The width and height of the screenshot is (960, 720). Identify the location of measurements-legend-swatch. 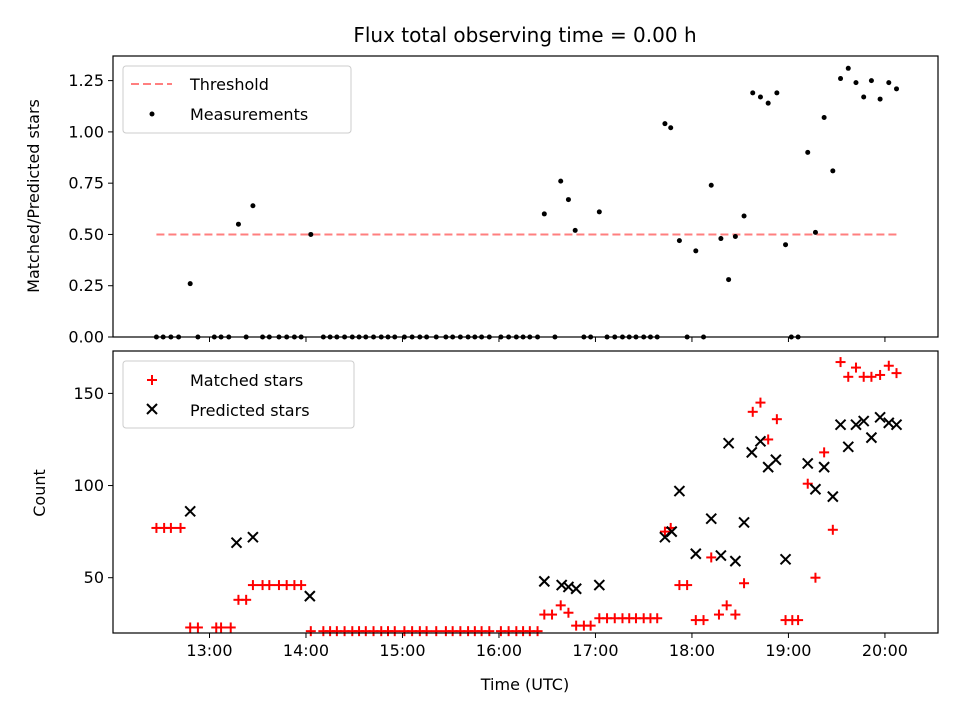
(152, 114).